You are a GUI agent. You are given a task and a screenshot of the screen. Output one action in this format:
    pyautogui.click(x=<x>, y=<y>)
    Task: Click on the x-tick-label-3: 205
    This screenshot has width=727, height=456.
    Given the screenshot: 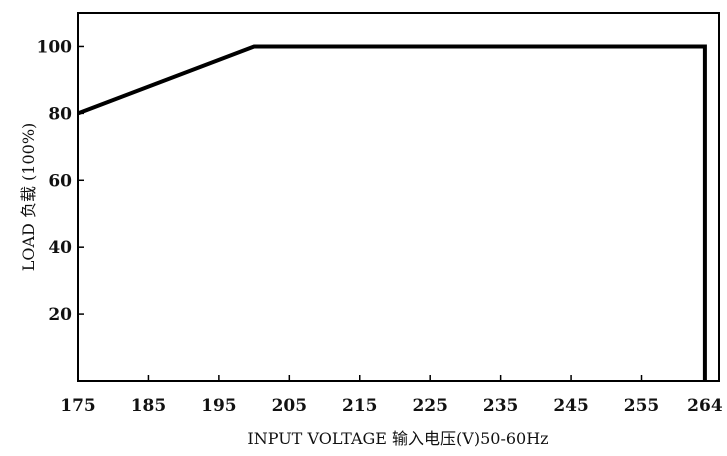 What is the action you would take?
    pyautogui.click(x=290, y=406)
    